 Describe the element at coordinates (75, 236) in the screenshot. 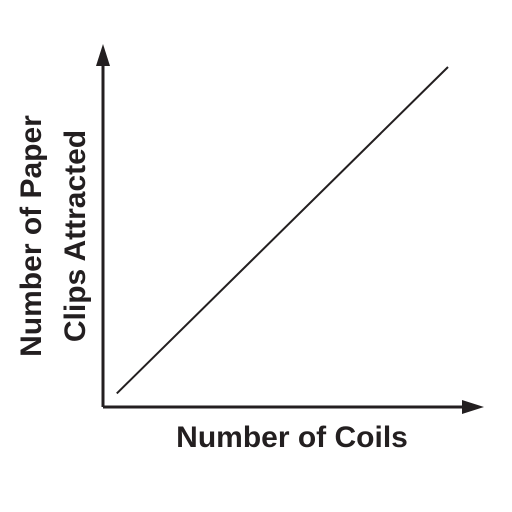

I see `y-axis-label-line-2: Clips Attracted` at that location.